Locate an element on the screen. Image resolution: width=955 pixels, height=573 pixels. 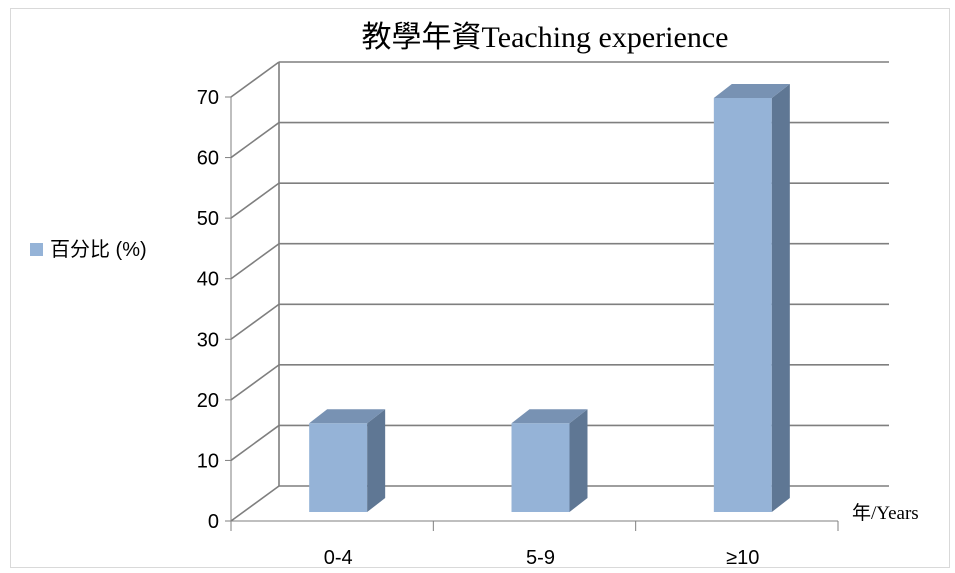
y-tick-label: 30 is located at coordinates (208, 340).